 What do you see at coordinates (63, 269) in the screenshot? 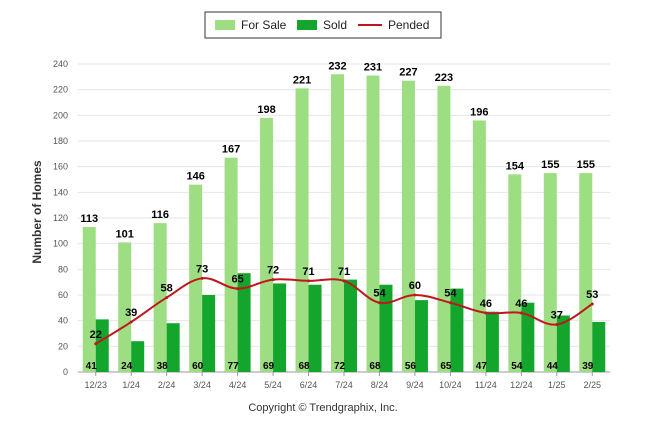
I see `y-tick-label: 80` at bounding box center [63, 269].